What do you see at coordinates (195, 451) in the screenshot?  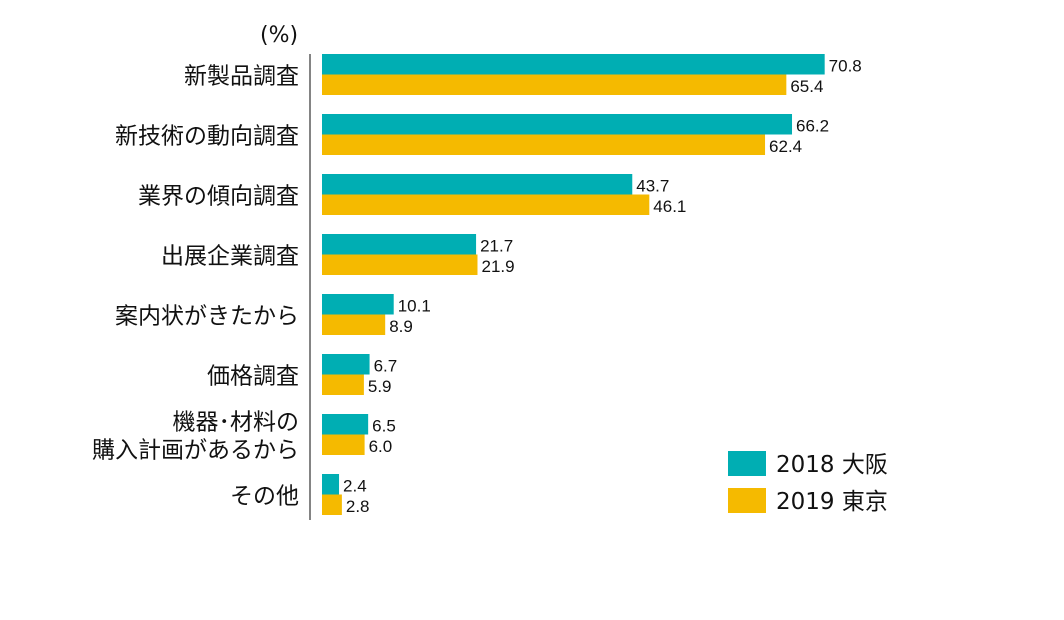 I see `category-label: 購入計画があるから` at bounding box center [195, 451].